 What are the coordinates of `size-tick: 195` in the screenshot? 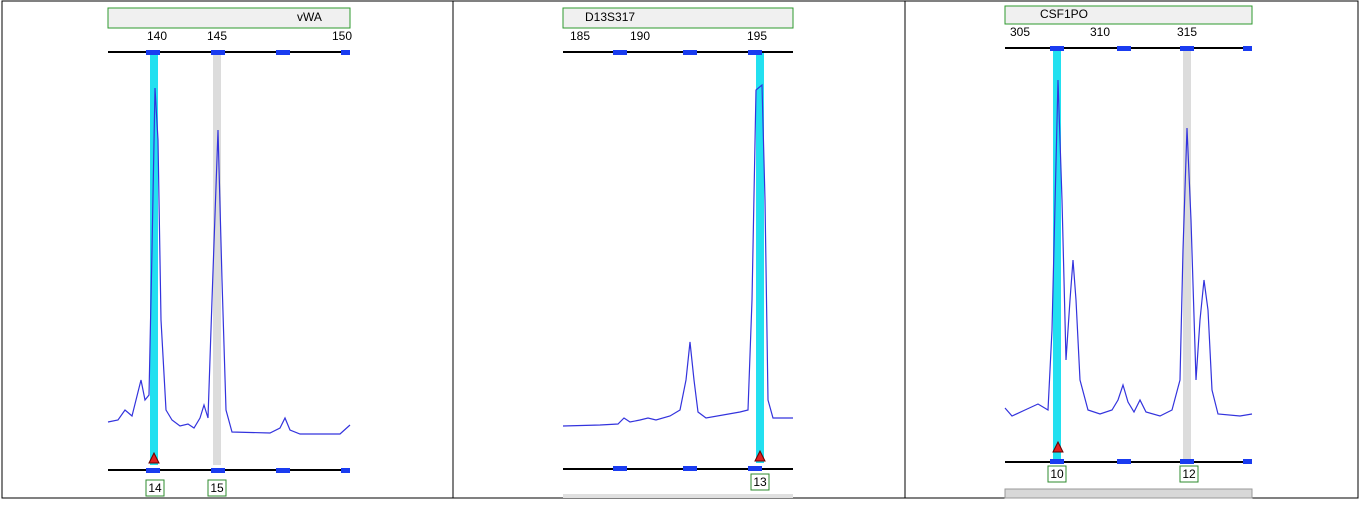 It's located at (757, 36).